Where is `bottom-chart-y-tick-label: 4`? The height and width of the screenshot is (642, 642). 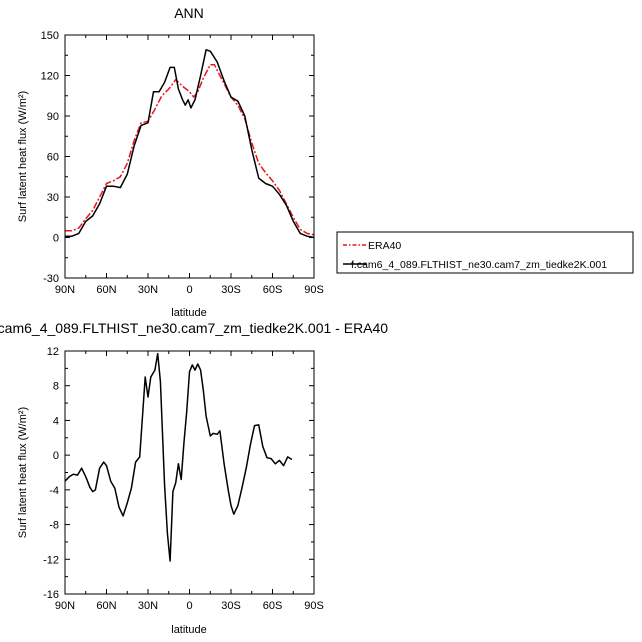
bottom-chart-y-tick-label: 4 is located at coordinates (56, 421).